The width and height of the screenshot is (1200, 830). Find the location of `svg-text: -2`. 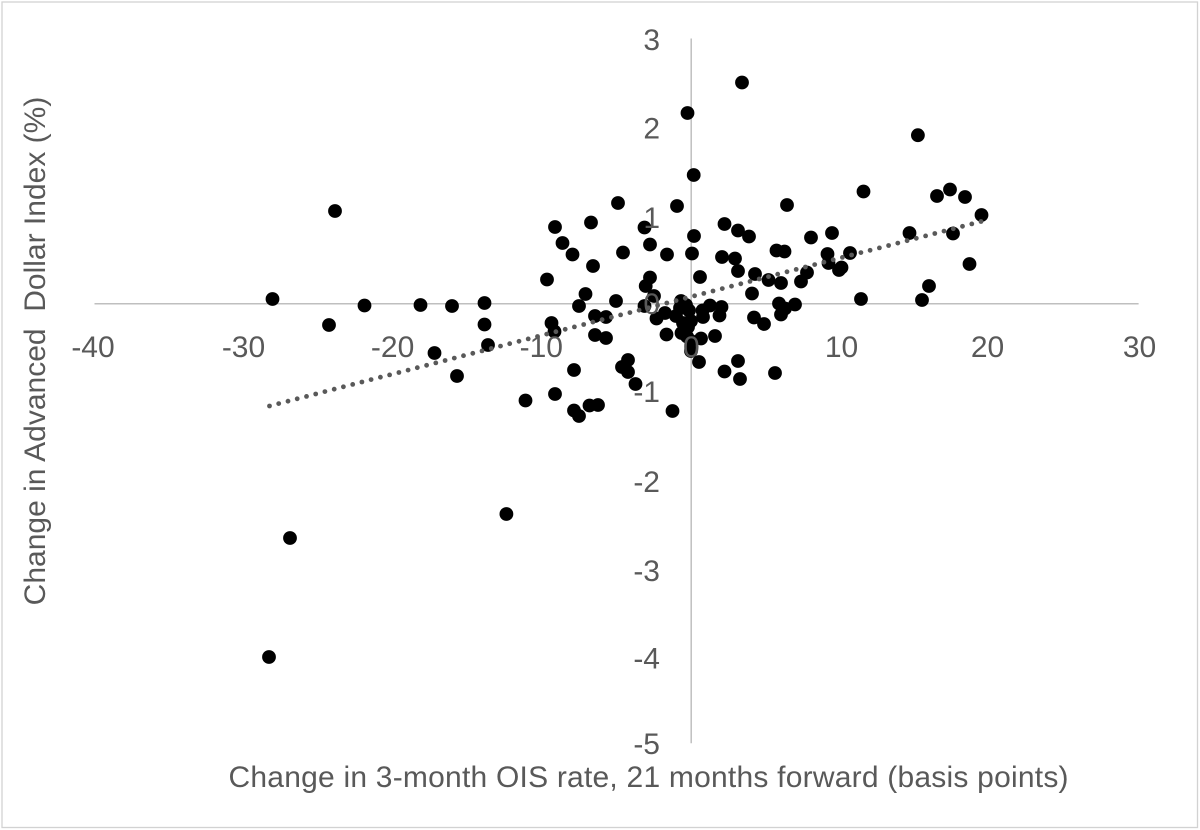

svg-text: -2 is located at coordinates (646, 482).